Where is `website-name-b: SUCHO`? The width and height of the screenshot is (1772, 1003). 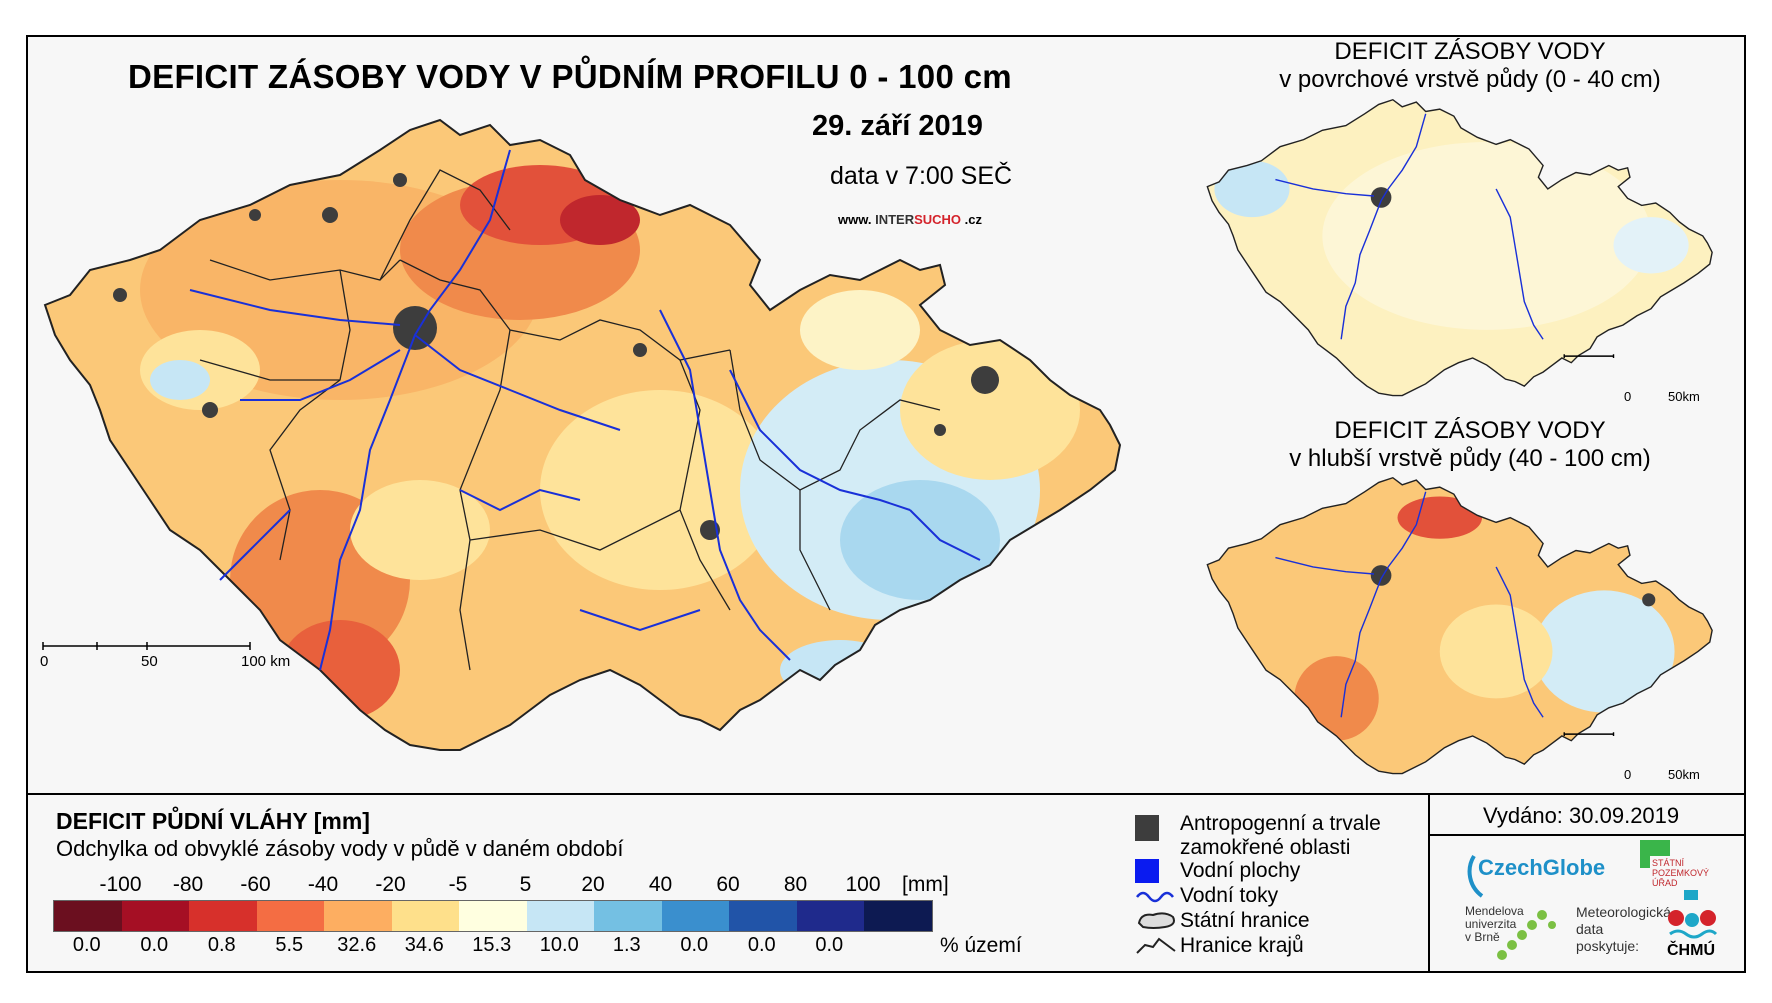
website-name-b: SUCHO is located at coordinates (938, 219).